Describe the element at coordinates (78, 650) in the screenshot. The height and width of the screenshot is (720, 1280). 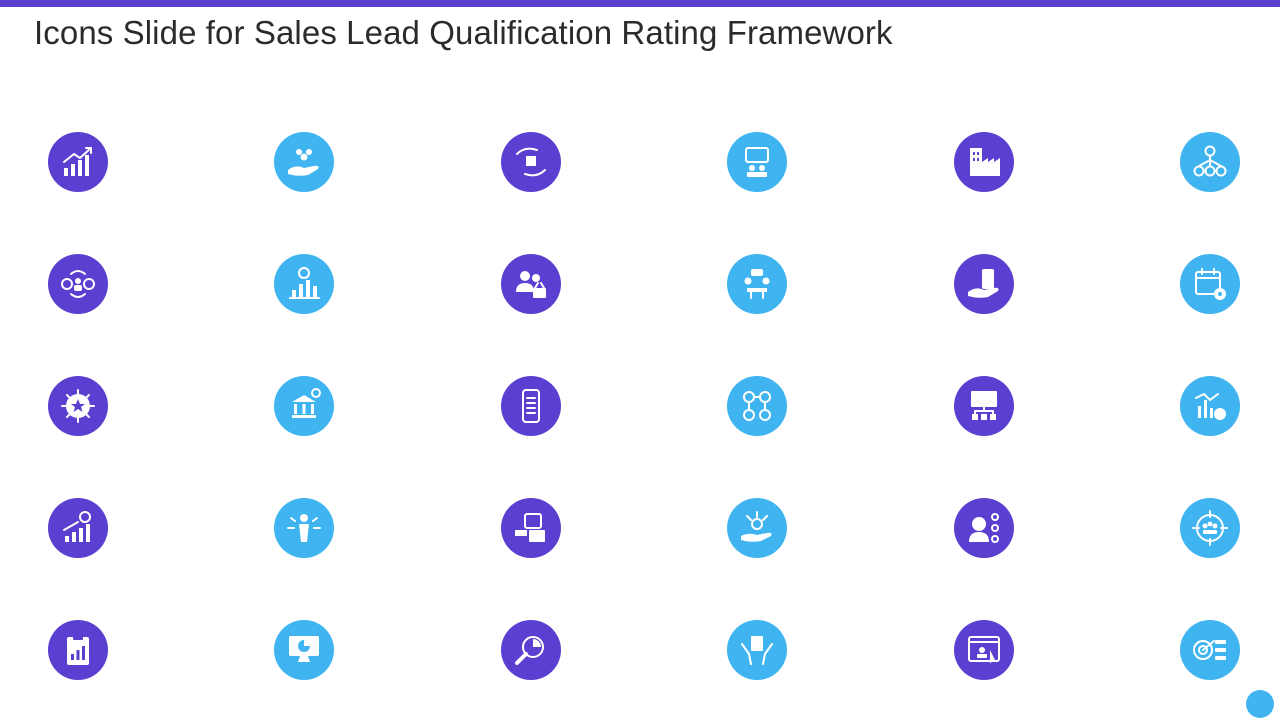
I see `clipboard-chart-icon` at that location.